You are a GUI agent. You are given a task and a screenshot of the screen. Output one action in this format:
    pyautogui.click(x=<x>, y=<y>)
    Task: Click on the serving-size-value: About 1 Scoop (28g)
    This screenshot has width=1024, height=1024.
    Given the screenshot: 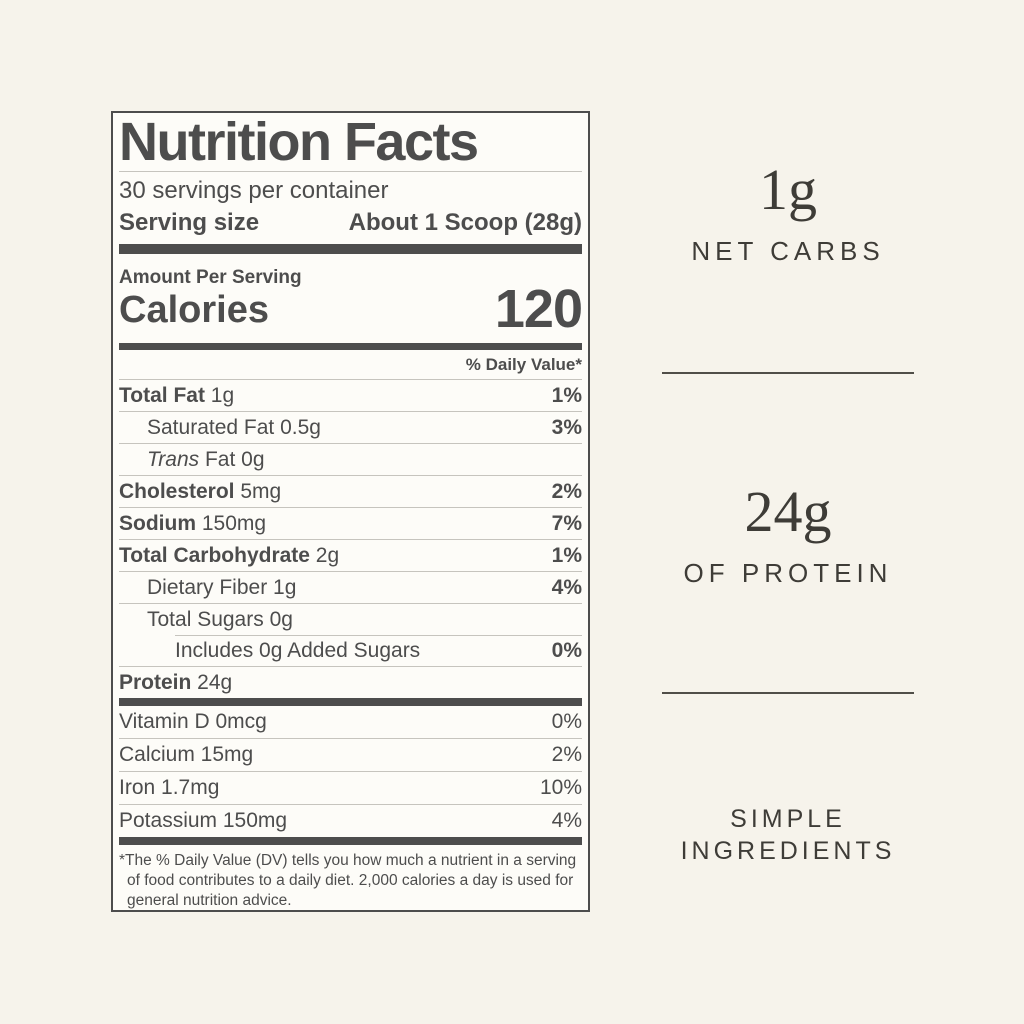 What is the action you would take?
    pyautogui.click(x=465, y=222)
    